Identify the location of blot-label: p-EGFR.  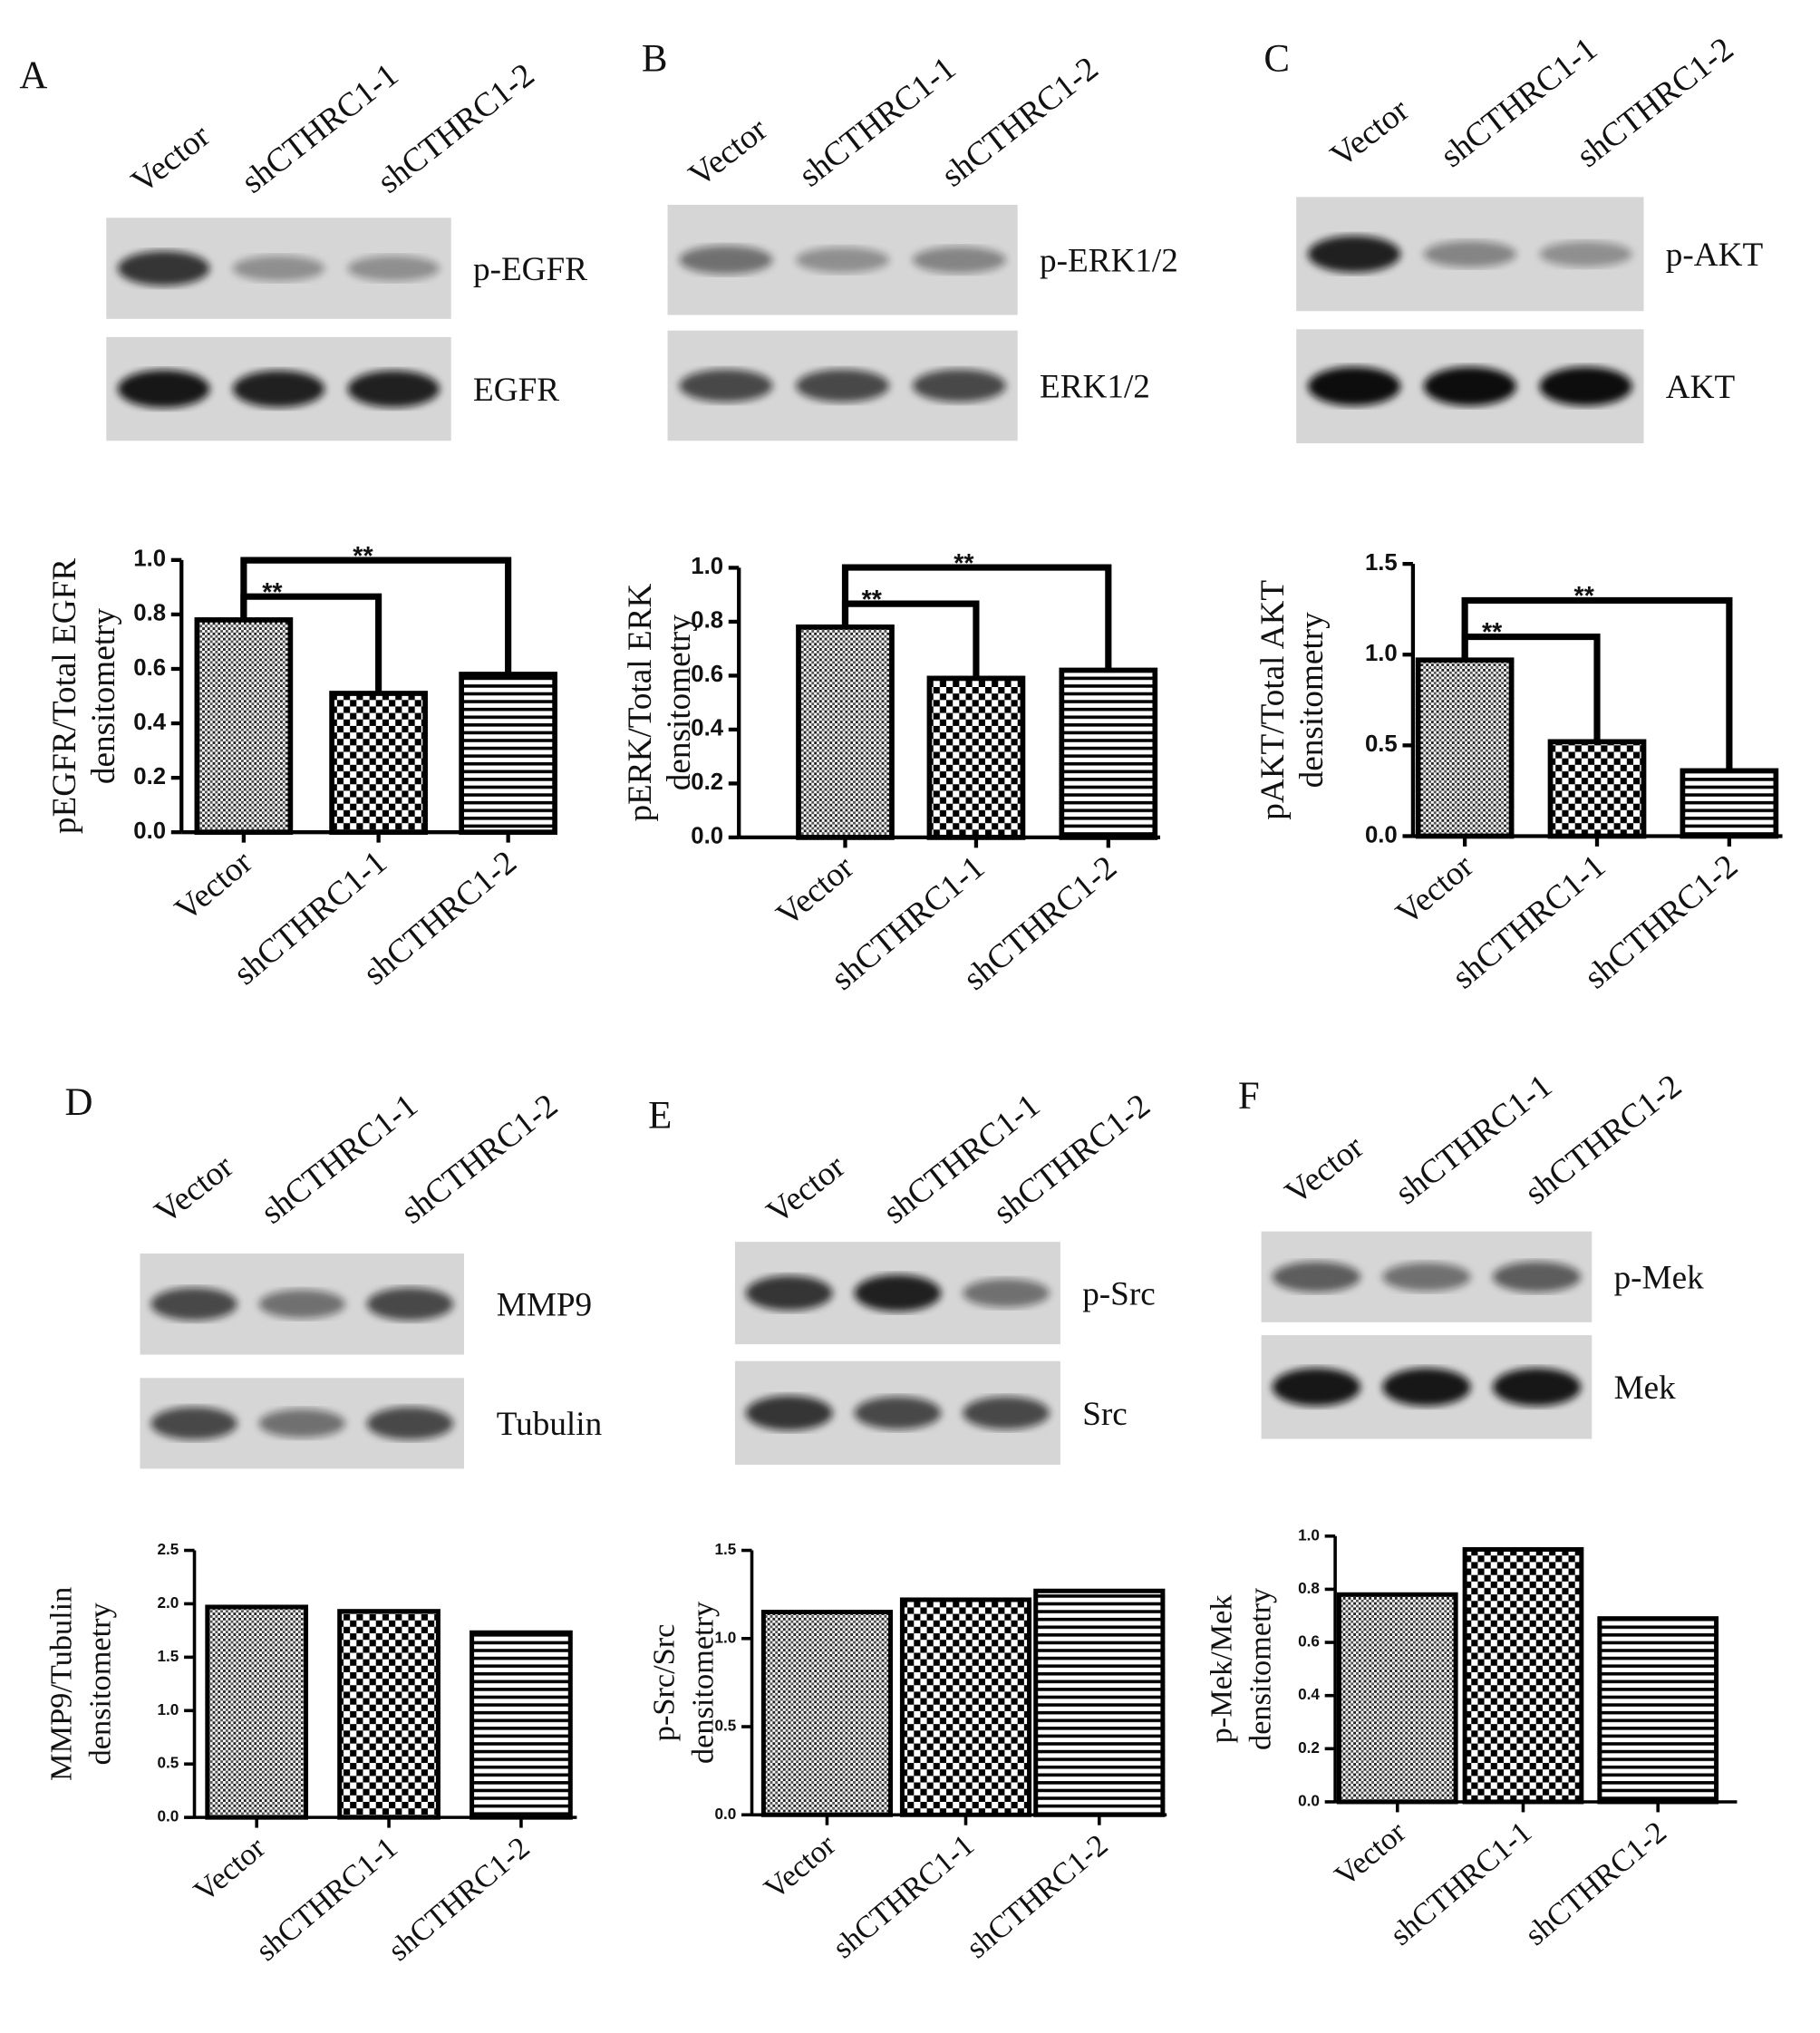
(530, 269).